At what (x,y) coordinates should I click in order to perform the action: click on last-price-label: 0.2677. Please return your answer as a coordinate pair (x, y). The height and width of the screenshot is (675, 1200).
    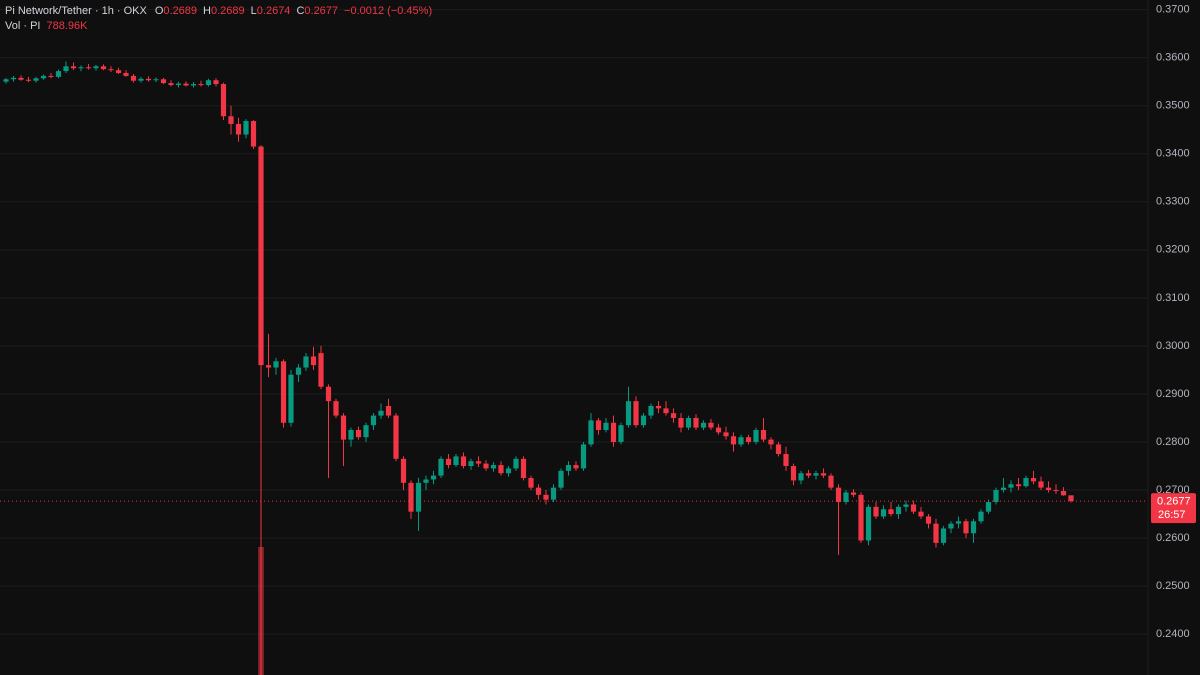
    Looking at the image, I should click on (1174, 501).